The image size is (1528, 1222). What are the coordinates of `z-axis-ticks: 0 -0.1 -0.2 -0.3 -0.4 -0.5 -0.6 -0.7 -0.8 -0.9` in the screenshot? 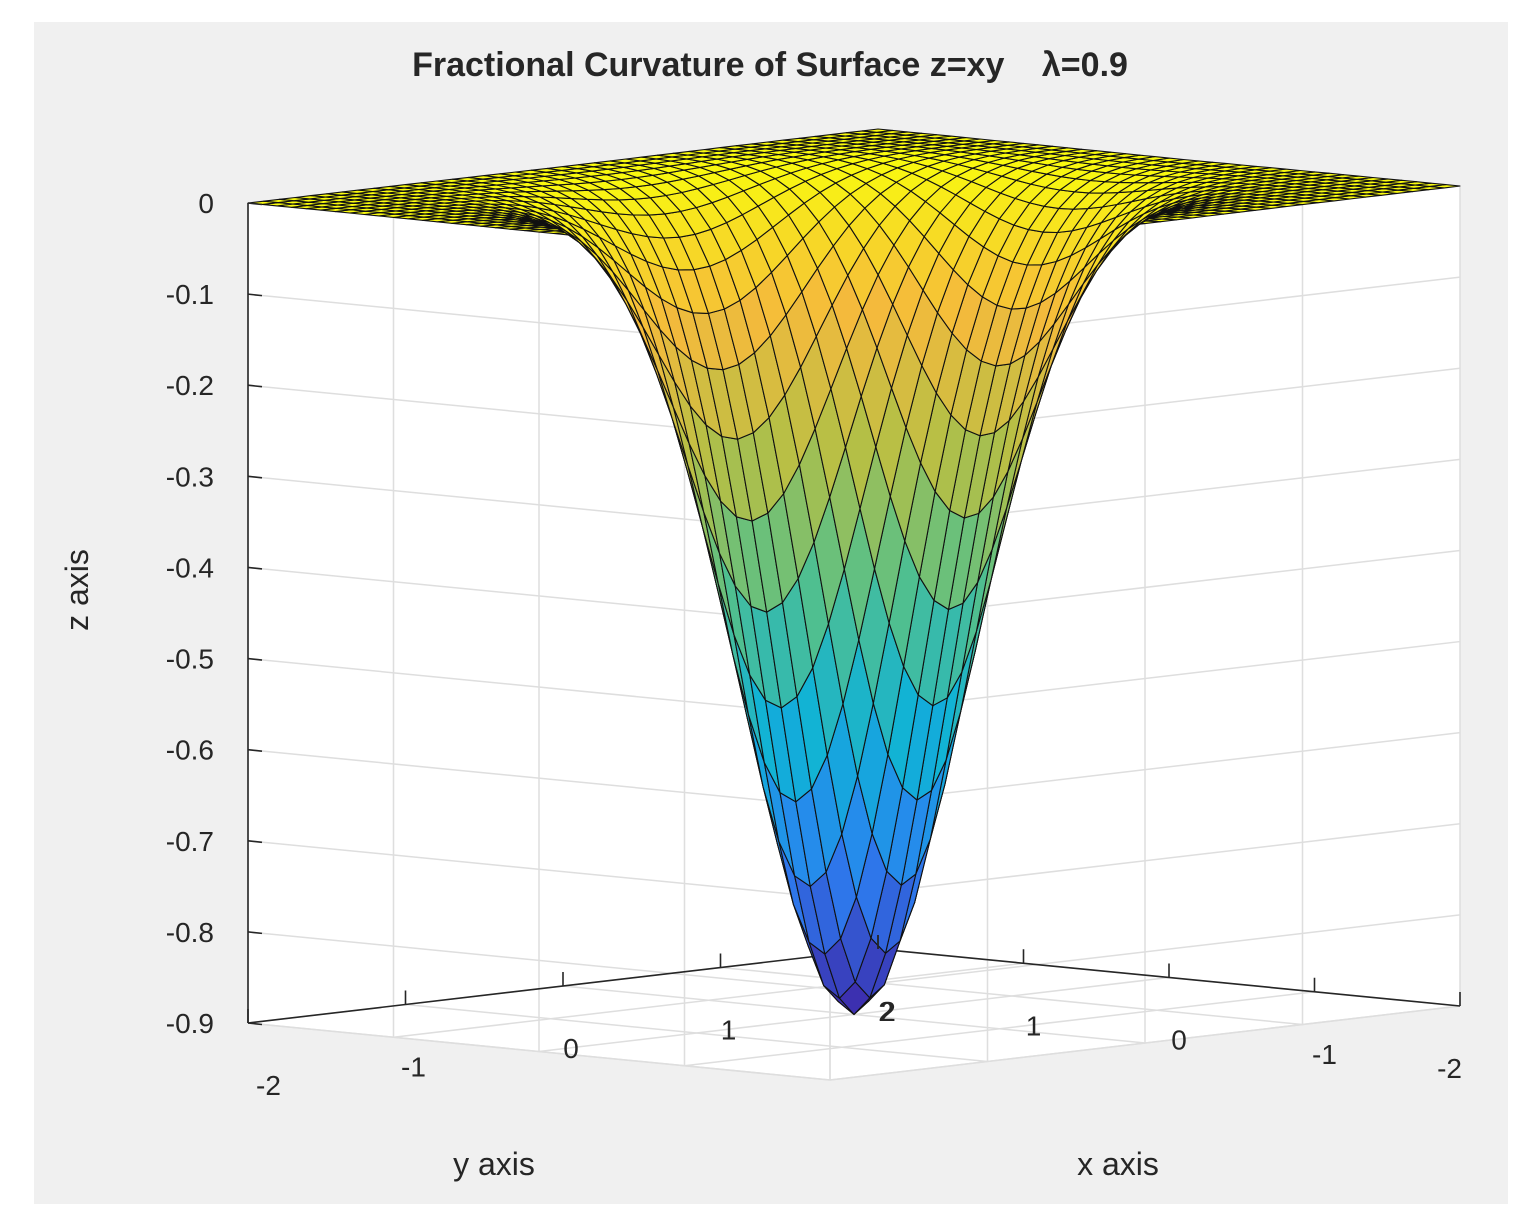 It's located at (214, 613).